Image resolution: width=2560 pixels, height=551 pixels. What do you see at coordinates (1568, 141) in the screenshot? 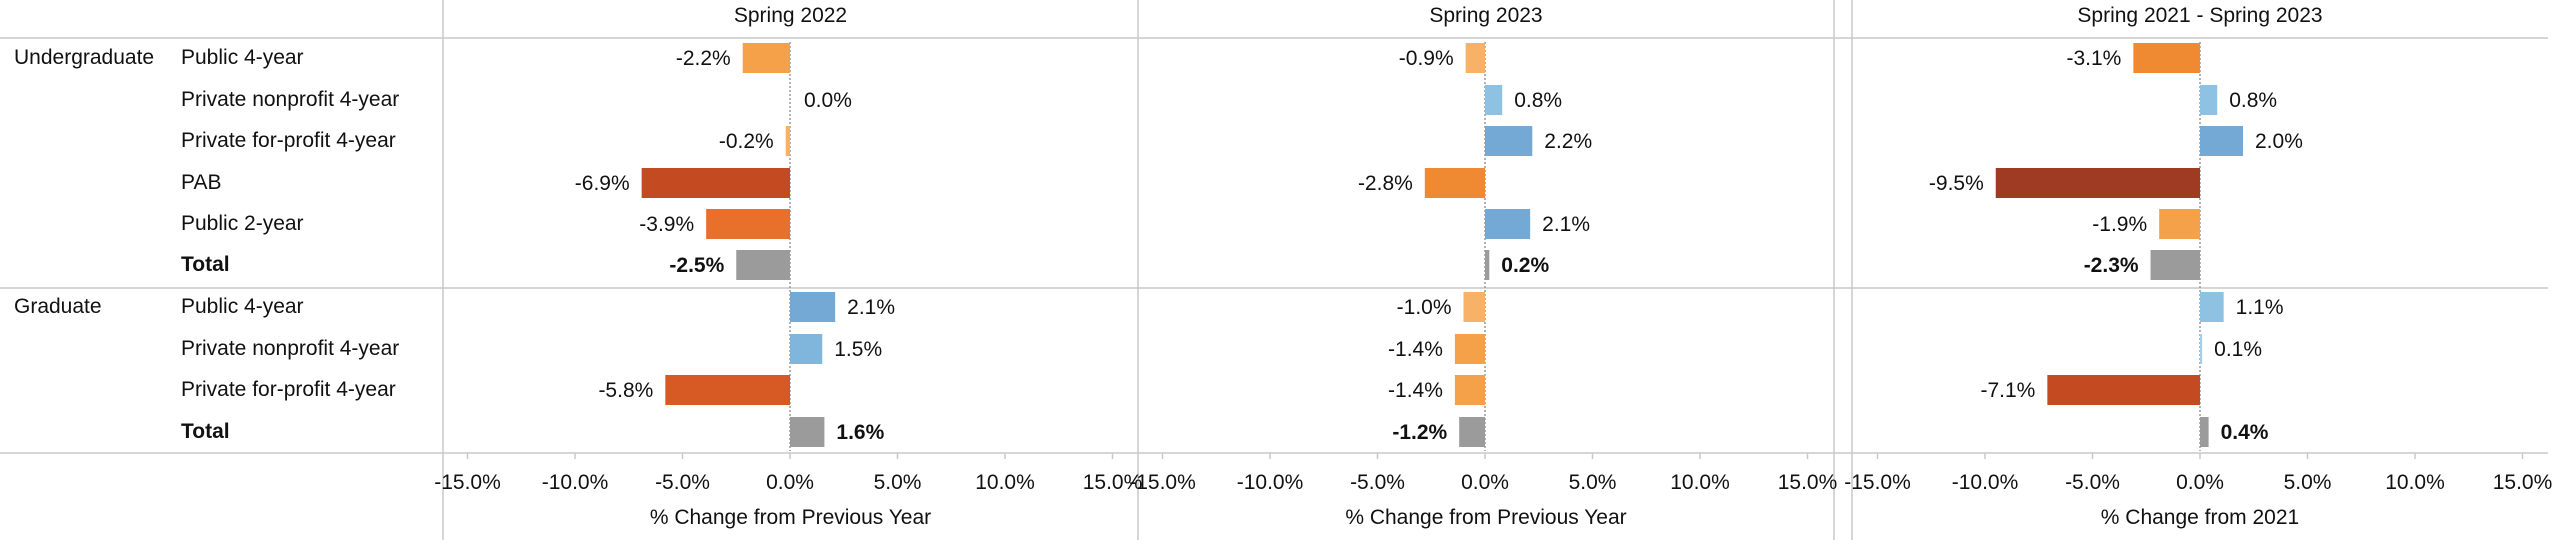
I see `data-label: 2.2%` at bounding box center [1568, 141].